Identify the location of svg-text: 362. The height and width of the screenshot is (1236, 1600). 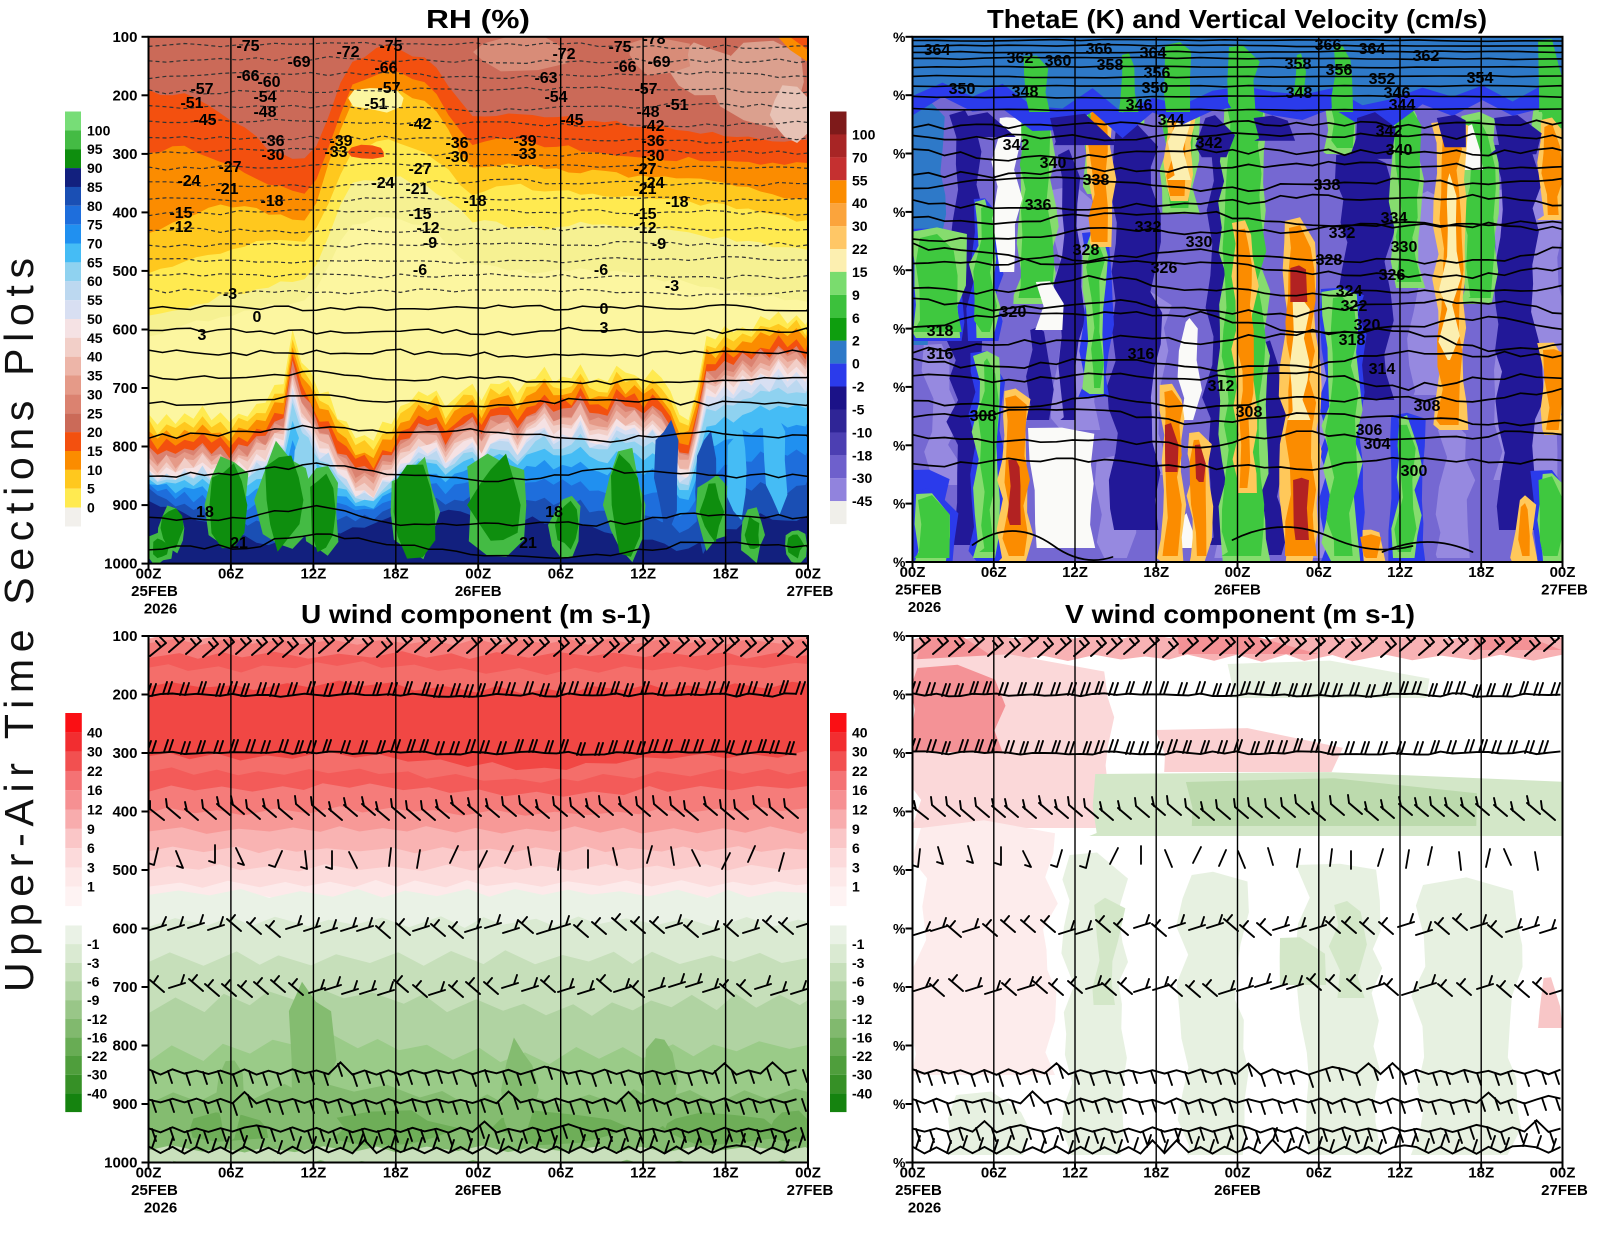
(1020, 58).